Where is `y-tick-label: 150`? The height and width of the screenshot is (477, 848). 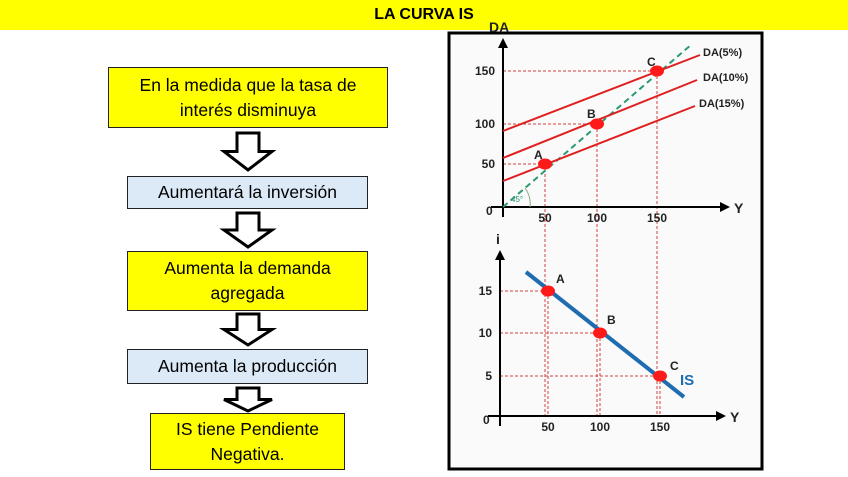 y-tick-label: 150 is located at coordinates (485, 71).